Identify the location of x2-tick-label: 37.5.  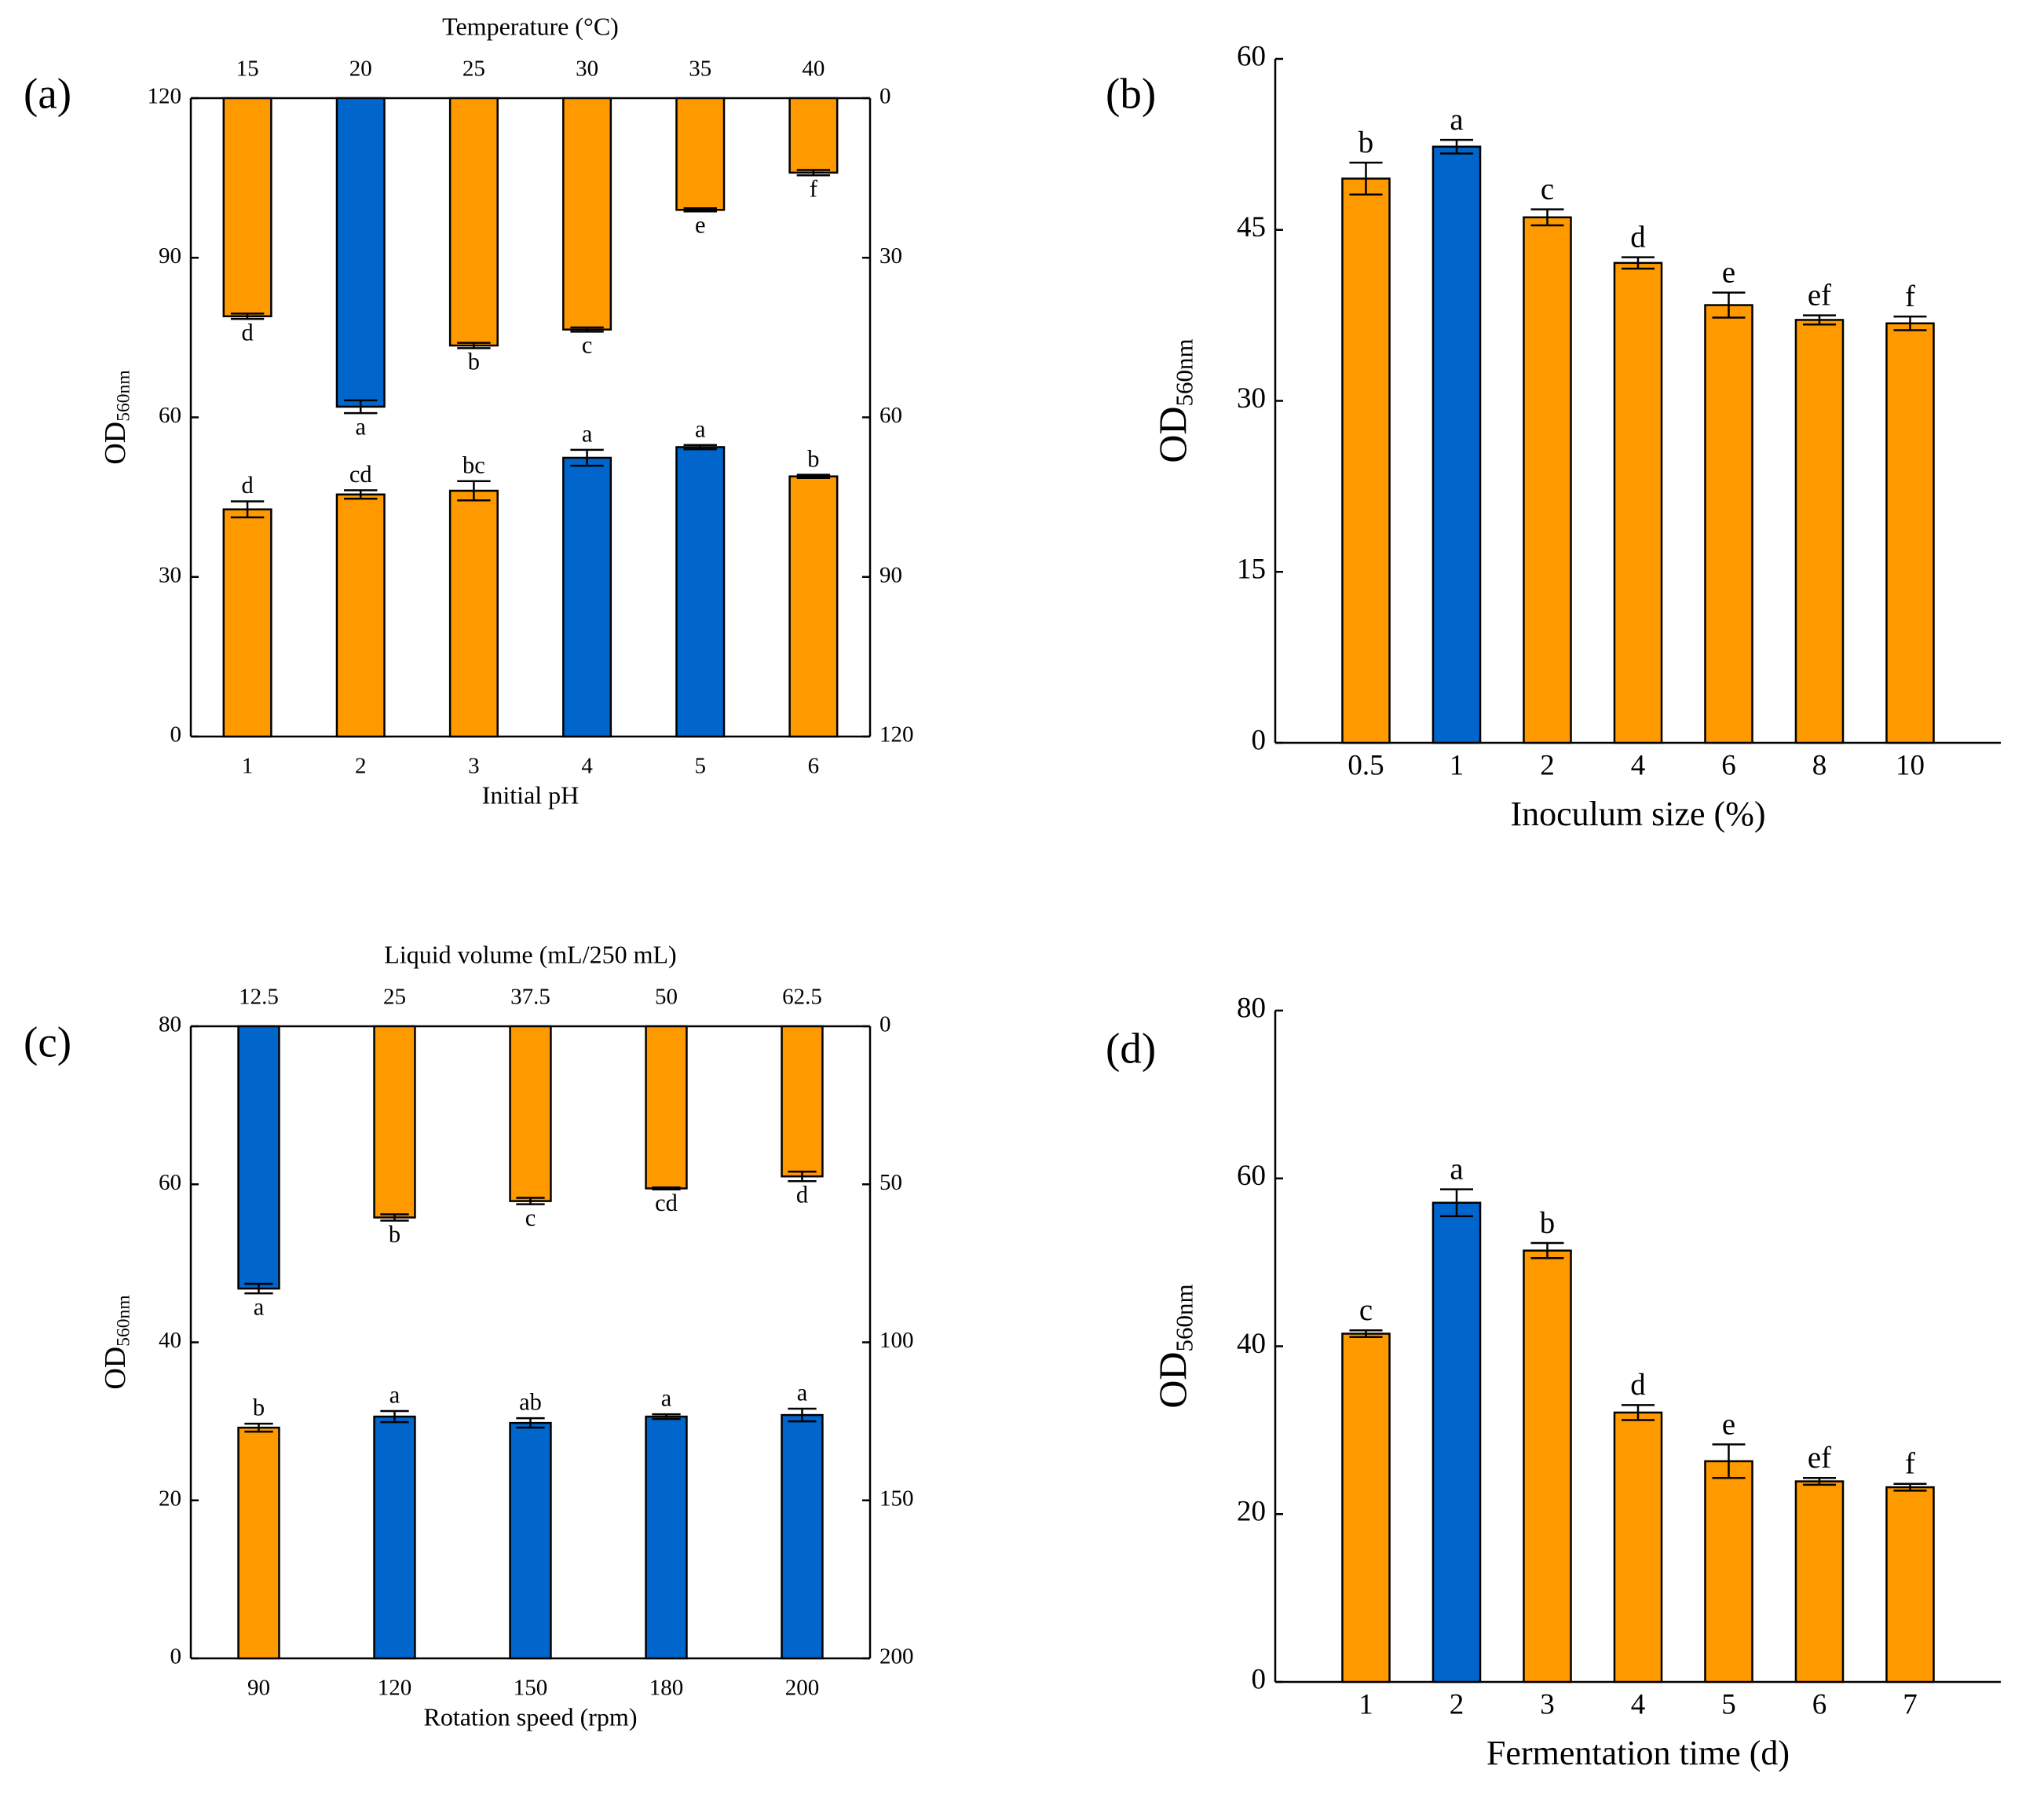
(530, 997).